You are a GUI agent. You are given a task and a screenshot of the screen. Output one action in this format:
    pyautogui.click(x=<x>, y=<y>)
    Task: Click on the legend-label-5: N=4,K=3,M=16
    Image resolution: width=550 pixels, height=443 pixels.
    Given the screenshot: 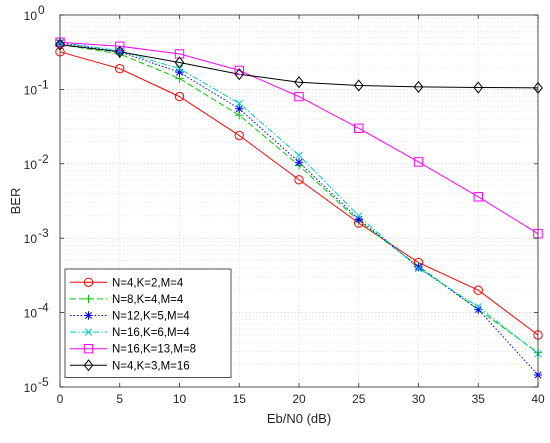 What is the action you would take?
    pyautogui.click(x=151, y=366)
    